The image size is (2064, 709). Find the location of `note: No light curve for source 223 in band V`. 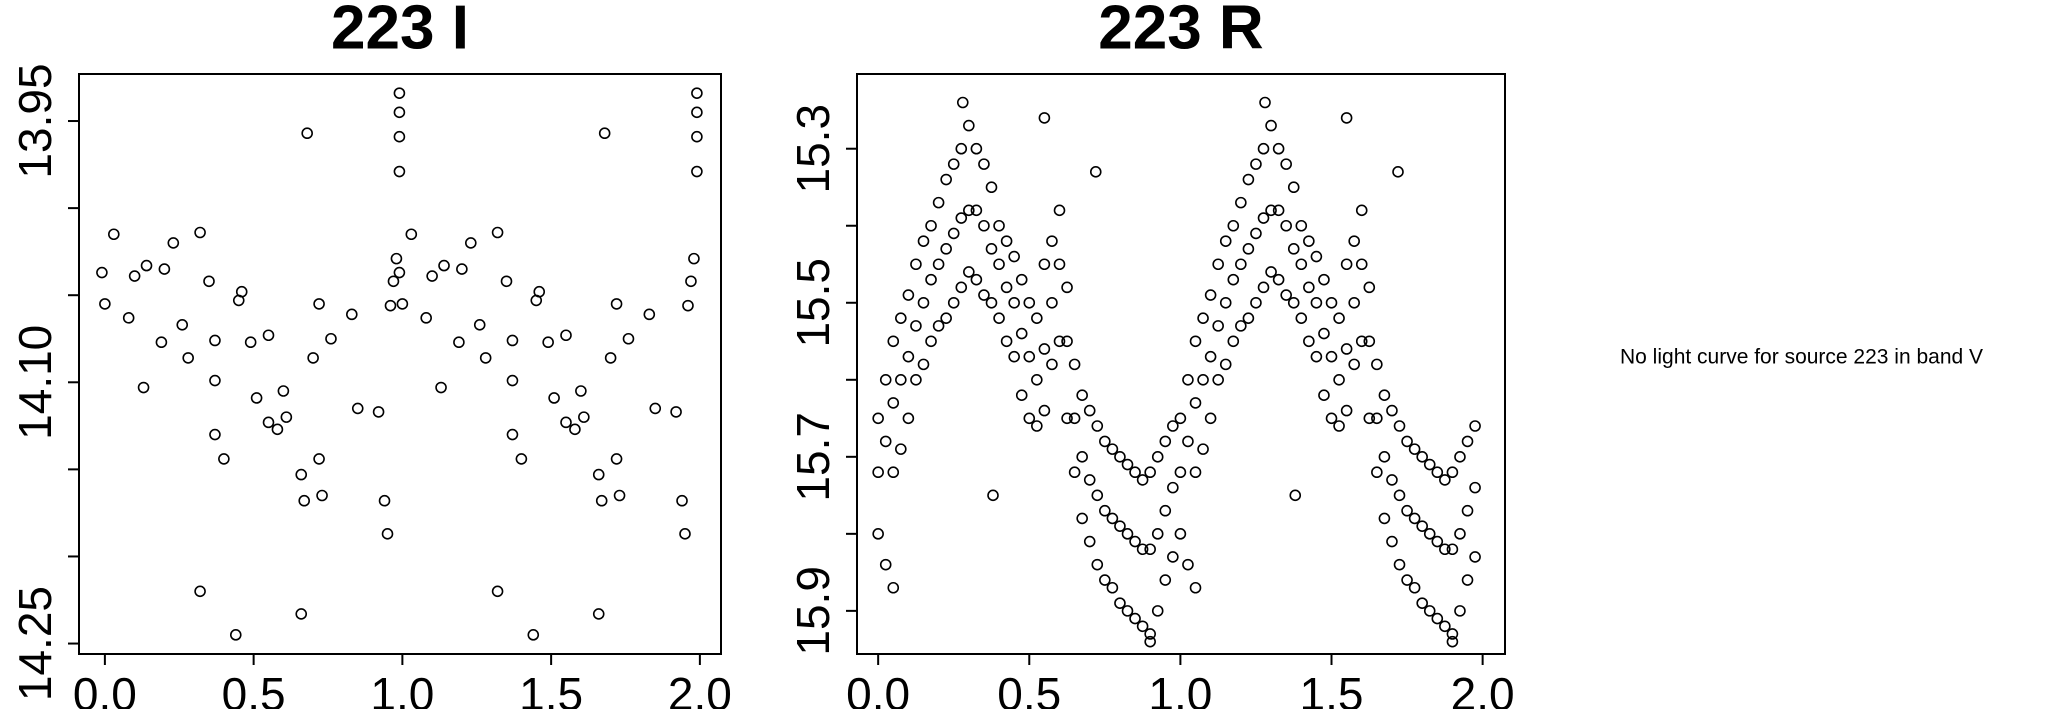

note: No light curve for source 223 in band V is located at coordinates (1801, 357).